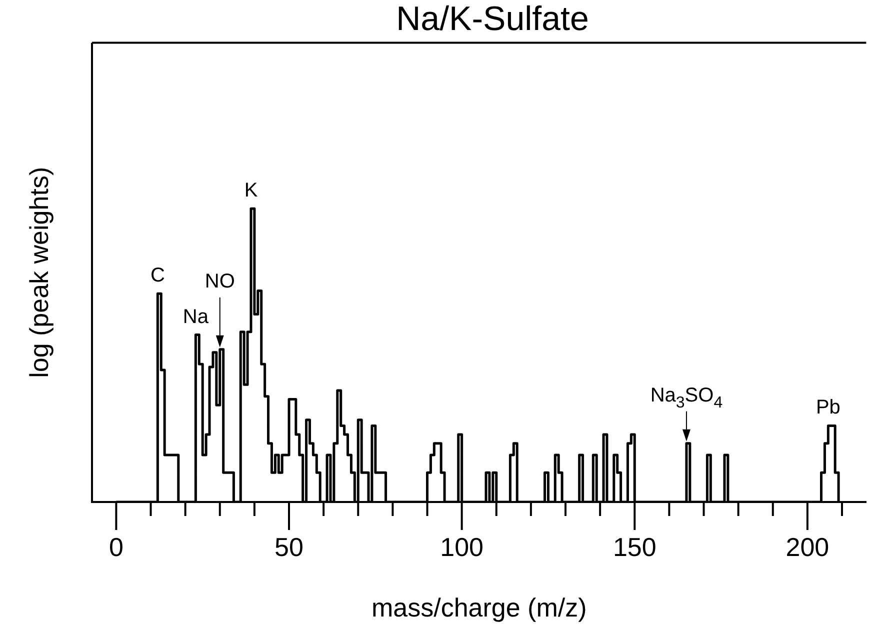  What do you see at coordinates (289, 547) in the screenshot?
I see `x-tick-label: 50` at bounding box center [289, 547].